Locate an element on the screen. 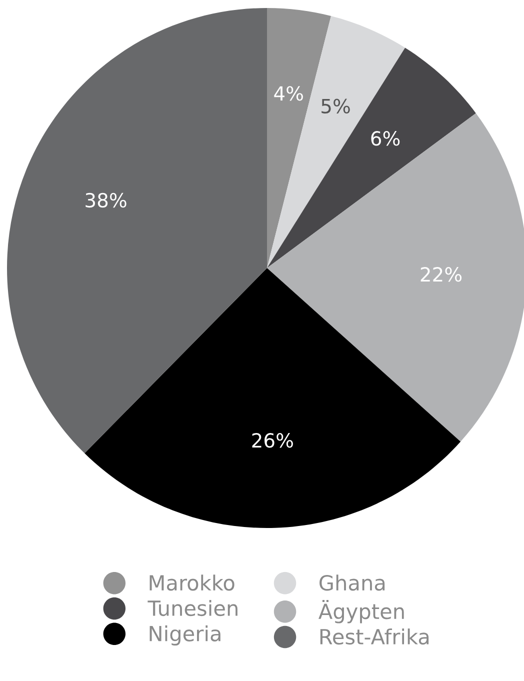 This screenshot has height=681, width=524. legend-label: Ägypten is located at coordinates (361, 612).